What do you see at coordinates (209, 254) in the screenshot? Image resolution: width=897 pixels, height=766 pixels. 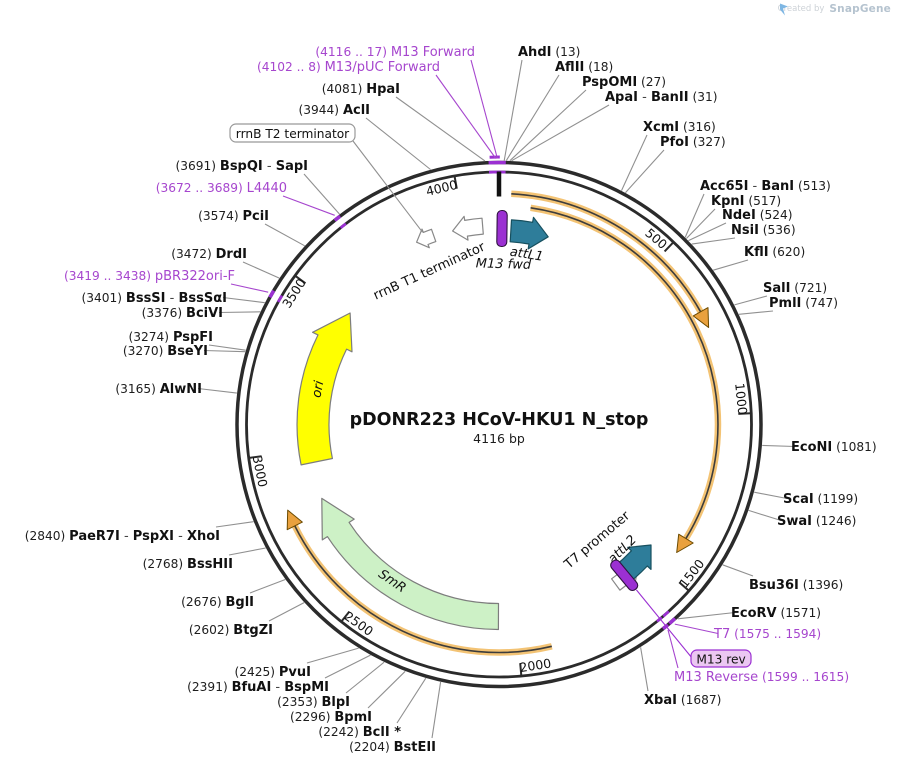 I see `enzyme-label-drdi: (3472) DrdI` at bounding box center [209, 254].